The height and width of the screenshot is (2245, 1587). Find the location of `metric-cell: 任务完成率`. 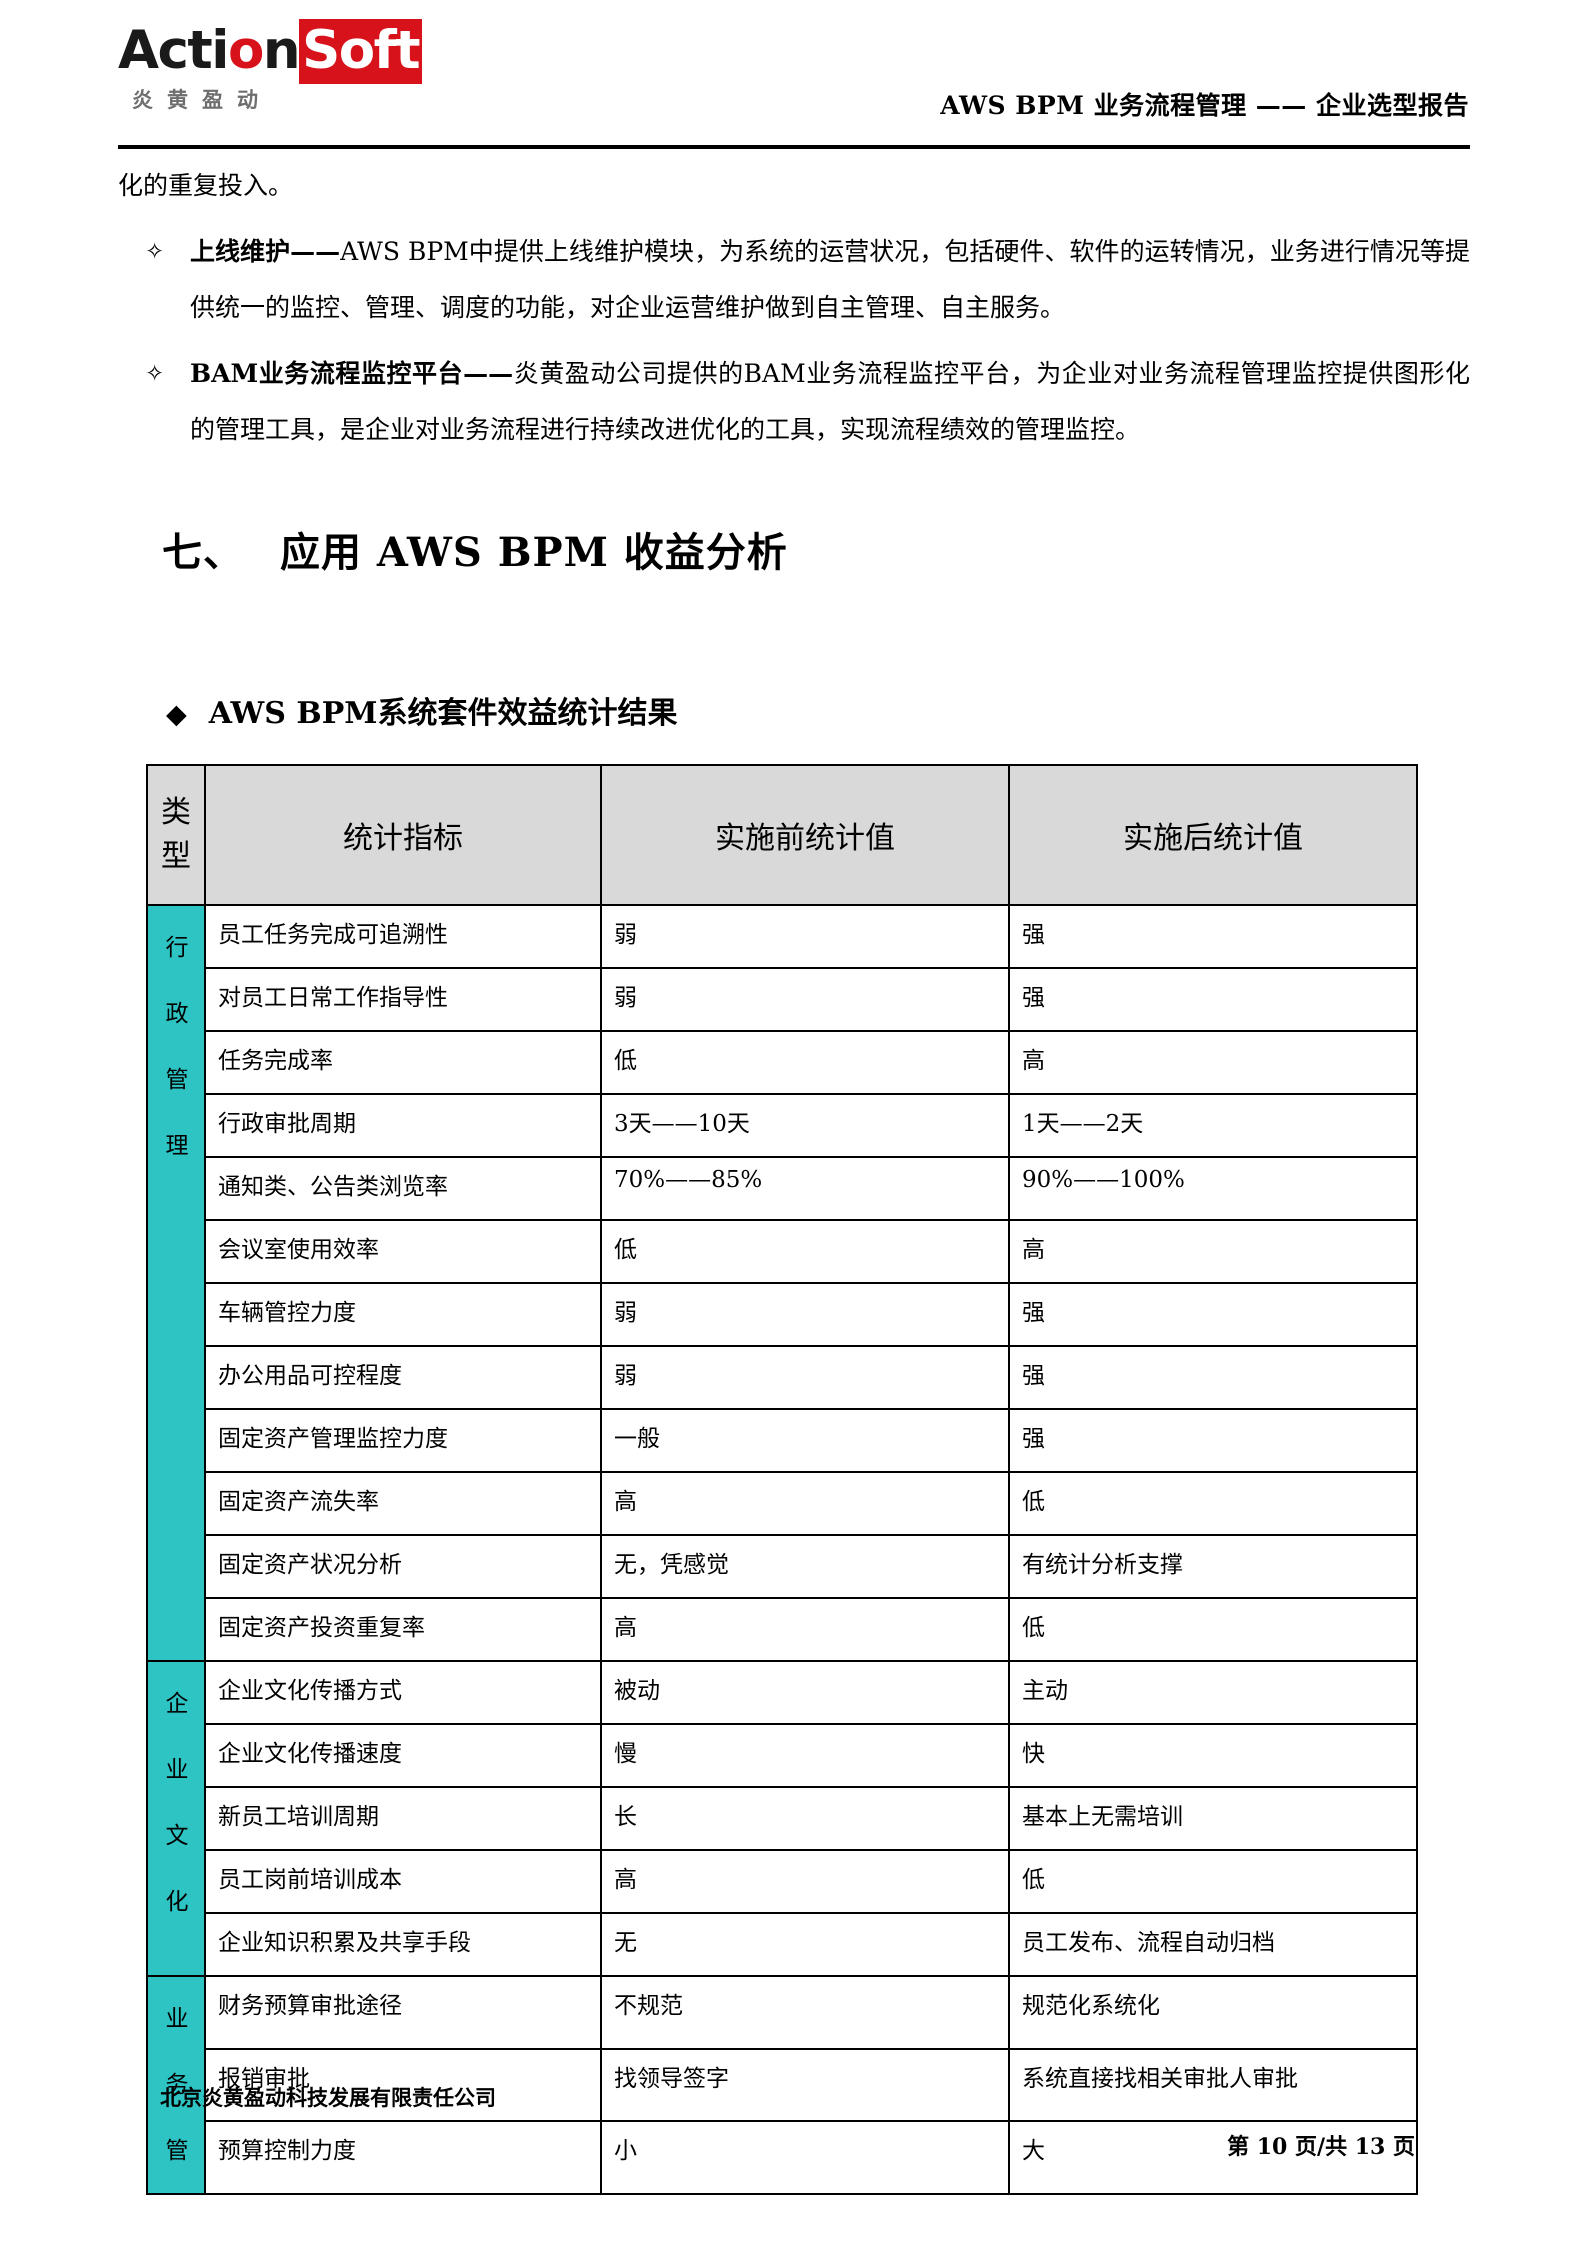

metric-cell: 任务完成率 is located at coordinates (403, 1062).